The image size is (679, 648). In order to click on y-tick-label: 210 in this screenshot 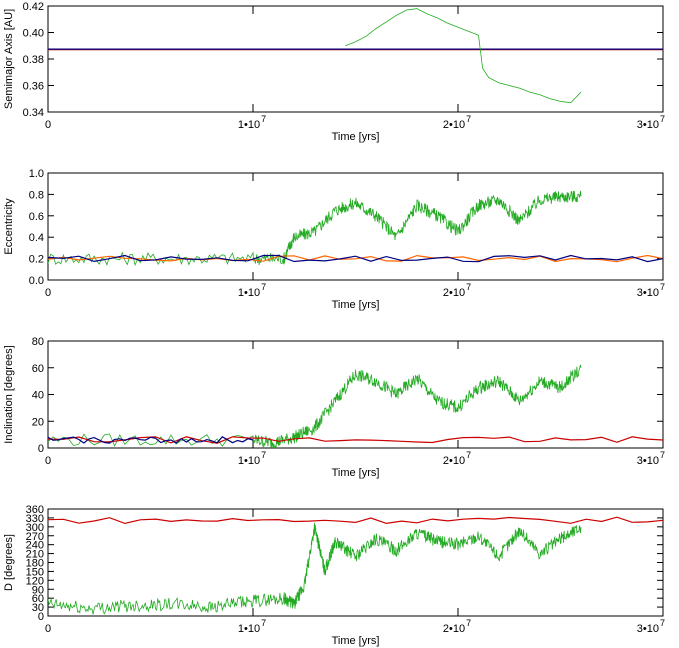, I will do `click(35, 555)`.